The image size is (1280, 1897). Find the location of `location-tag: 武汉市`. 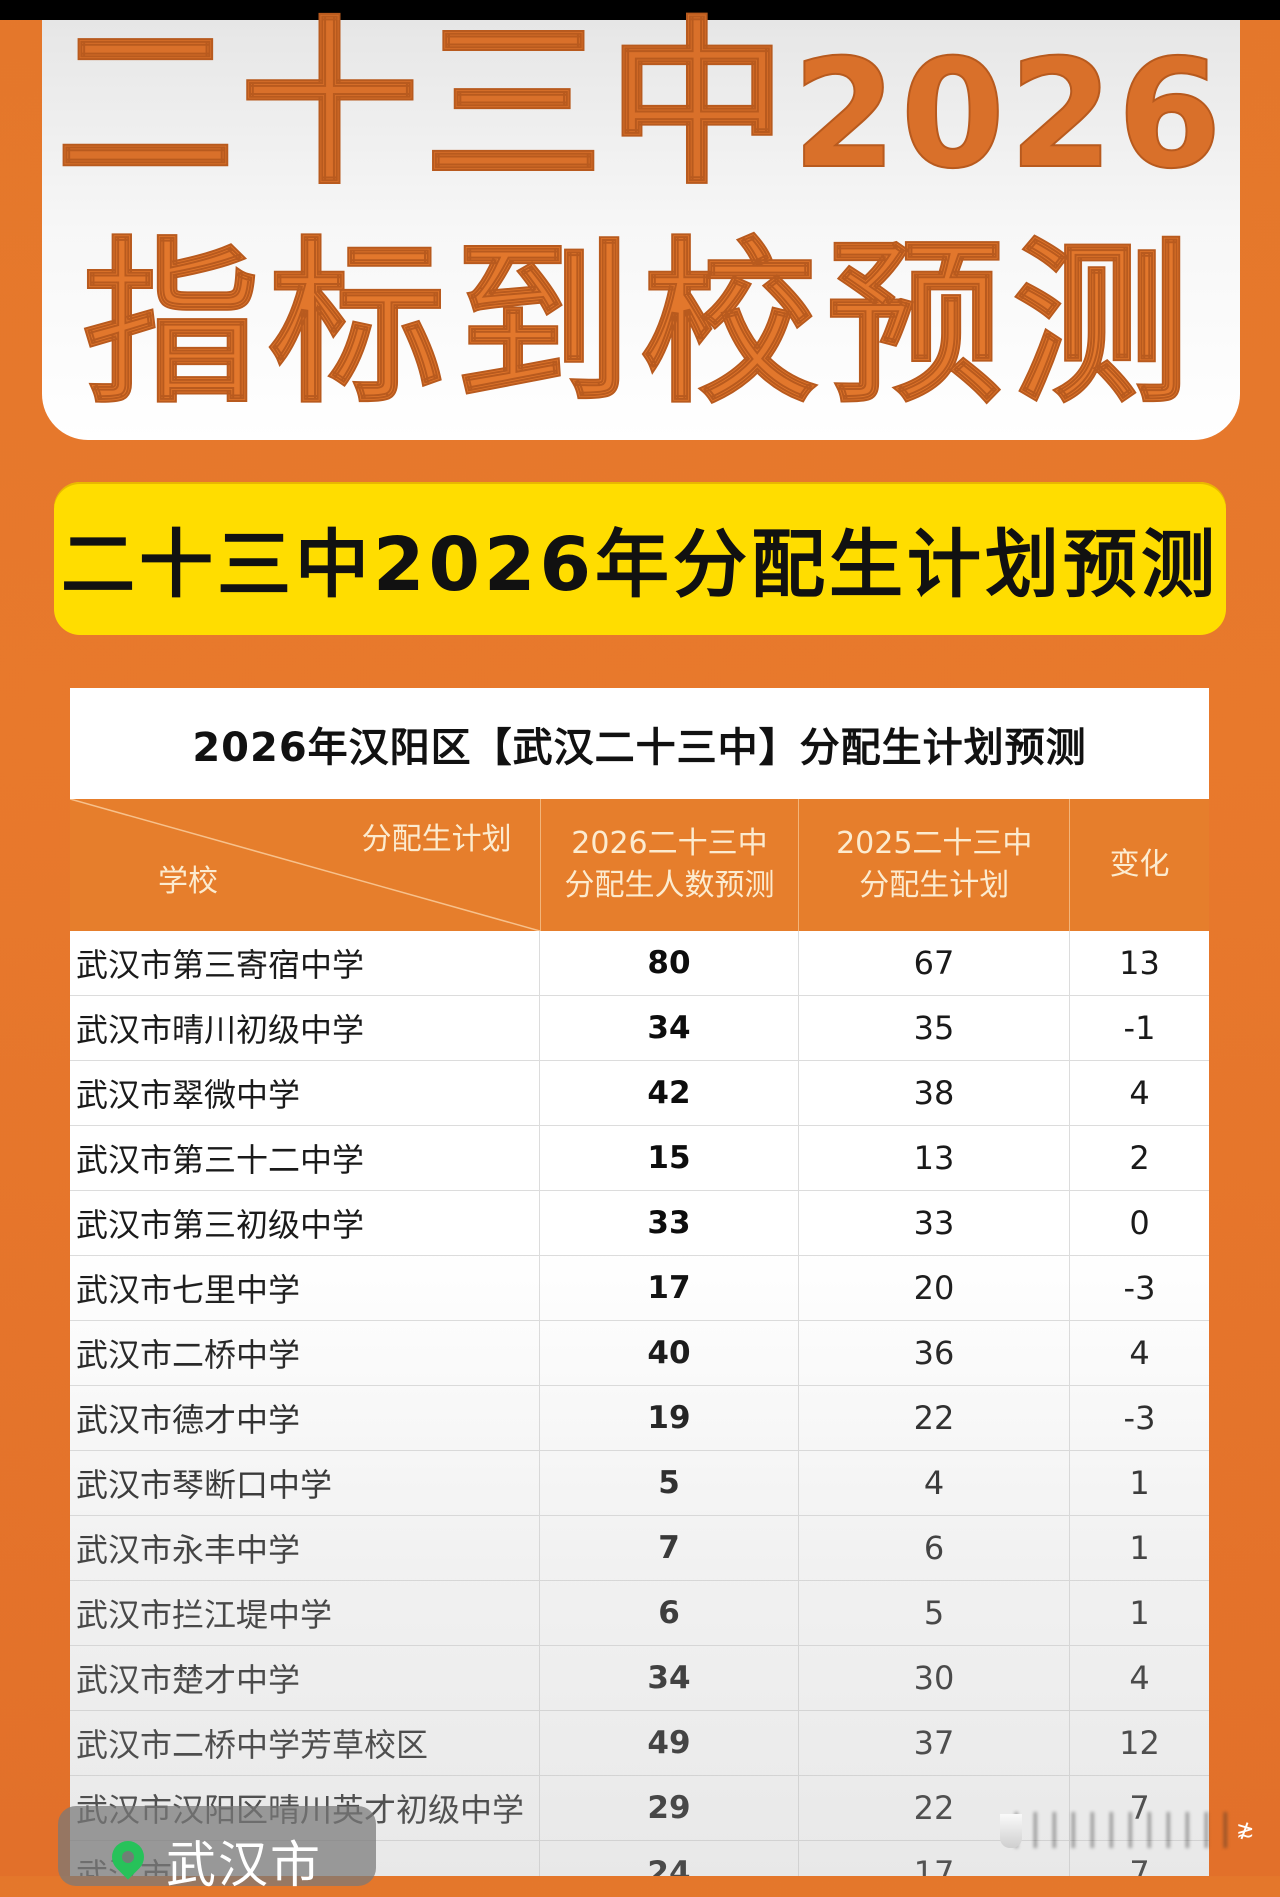

location-tag: 武汉市 is located at coordinates (217, 1850).